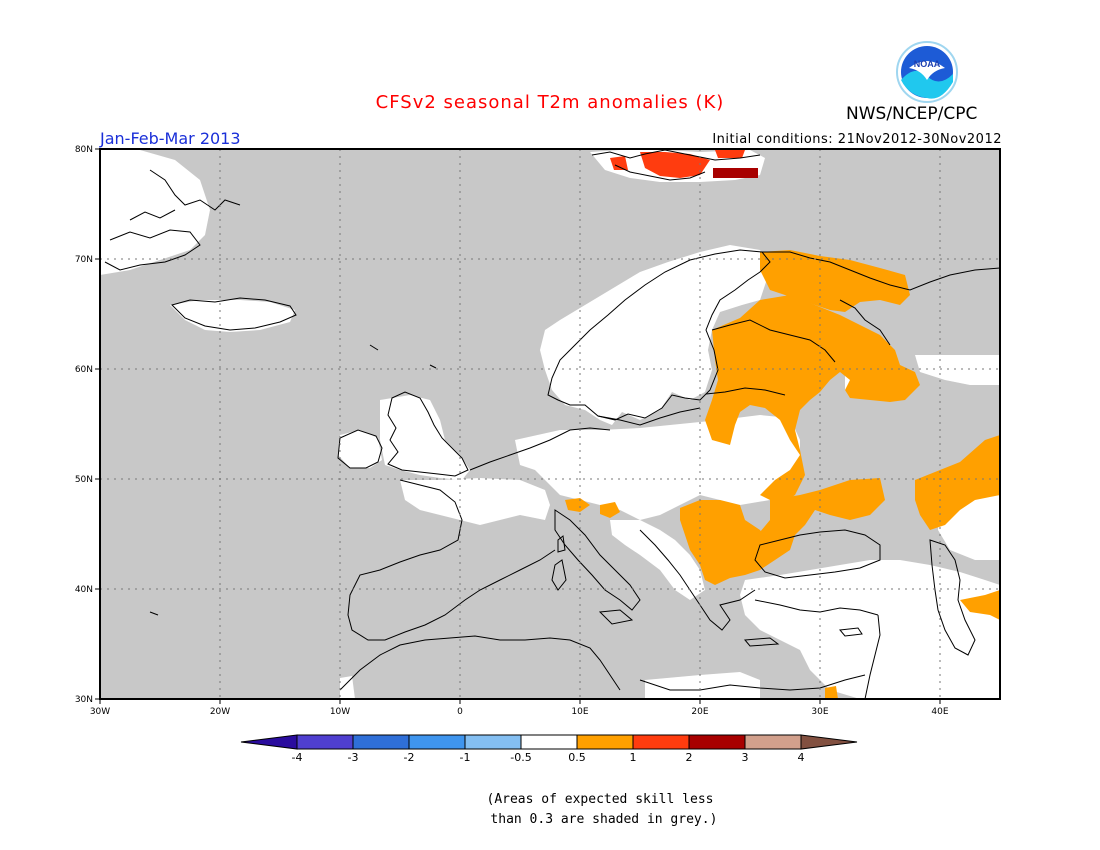  What do you see at coordinates (84, 150) in the screenshot?
I see `lat-label-80n: 80N` at bounding box center [84, 150].